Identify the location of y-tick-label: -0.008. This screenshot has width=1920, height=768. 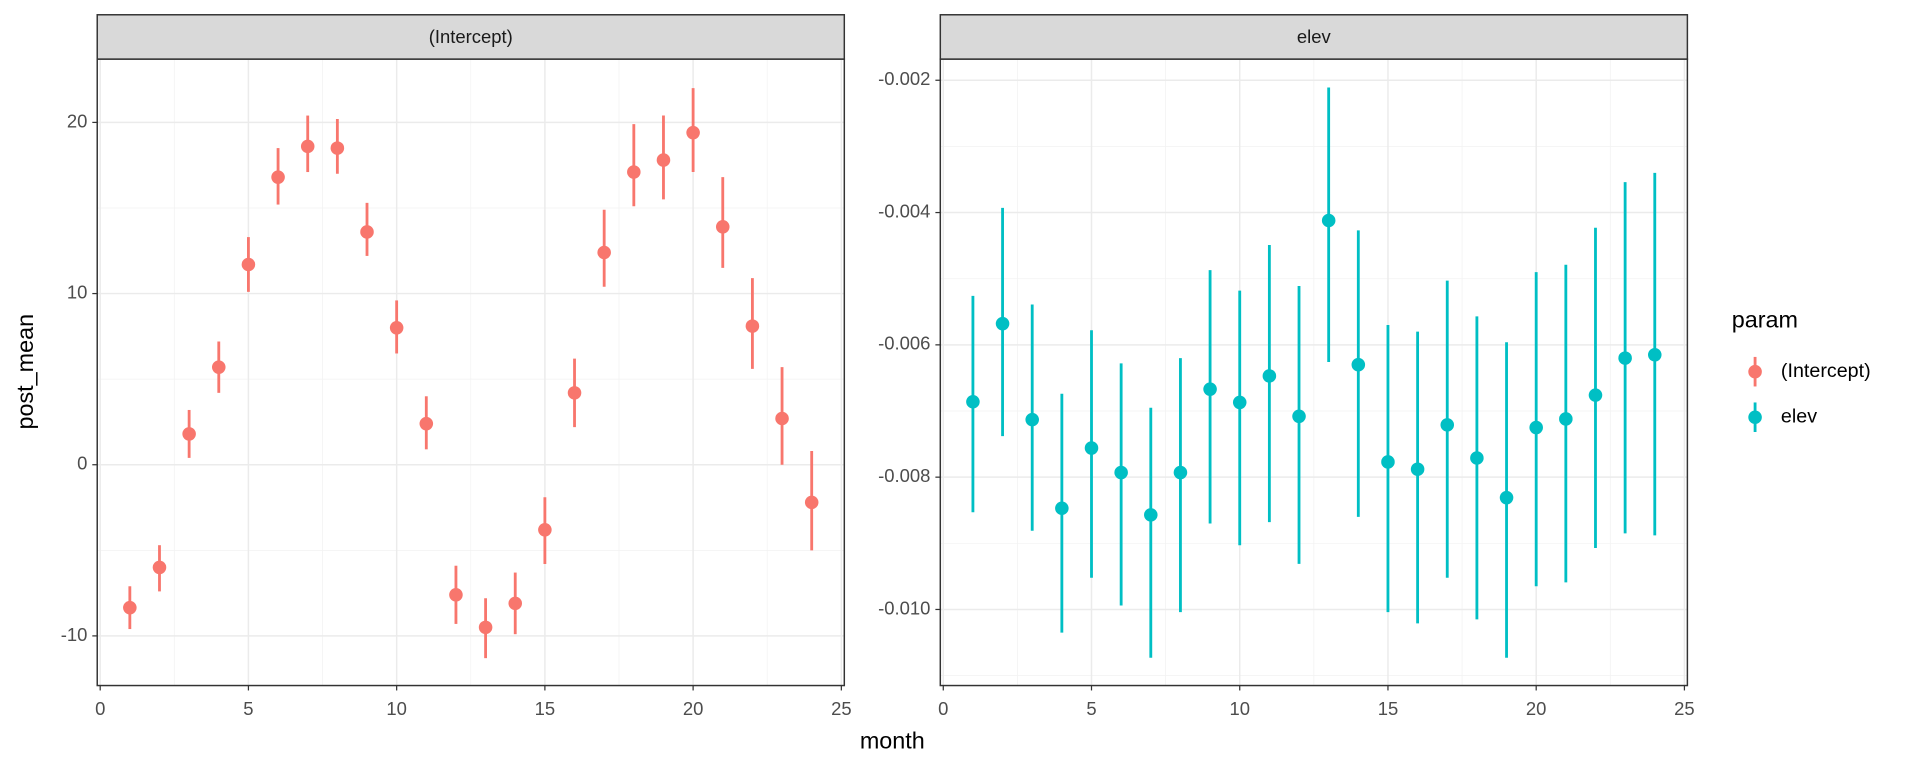
(904, 475).